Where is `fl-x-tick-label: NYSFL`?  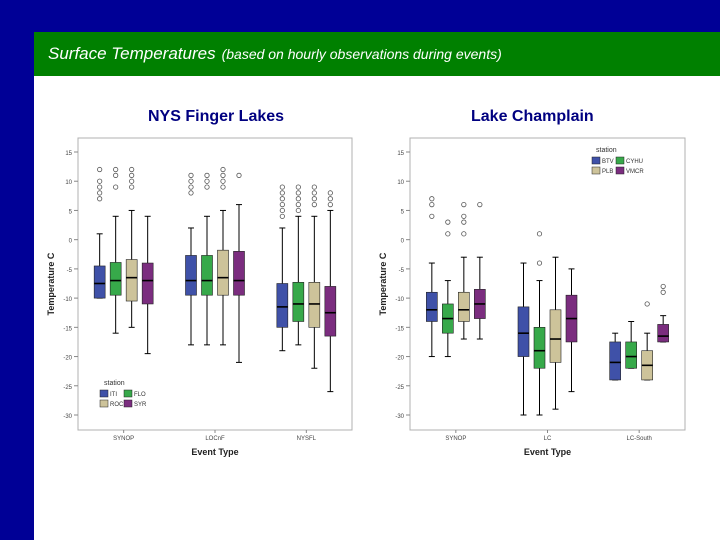
fl-x-tick-label: NYSFL is located at coordinates (307, 439).